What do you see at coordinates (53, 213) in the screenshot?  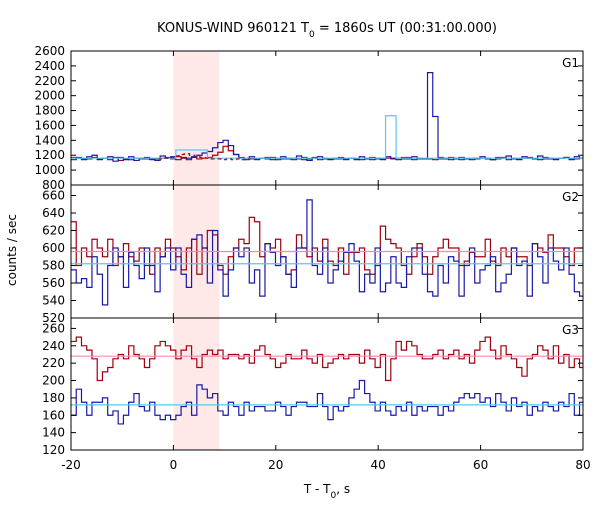 I see `y-tick-label: 640` at bounding box center [53, 213].